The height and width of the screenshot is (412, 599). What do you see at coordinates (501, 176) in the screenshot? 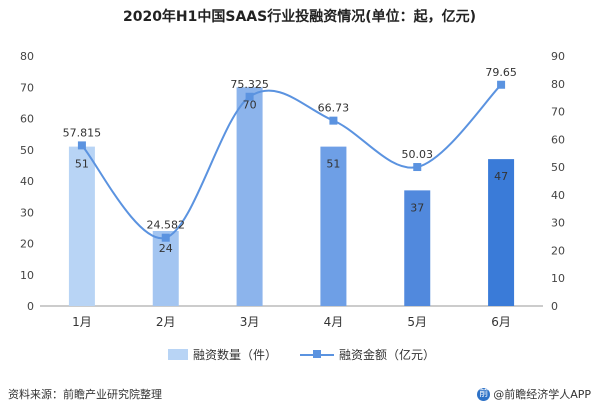
I see `bar-value-label: 47` at bounding box center [501, 176].